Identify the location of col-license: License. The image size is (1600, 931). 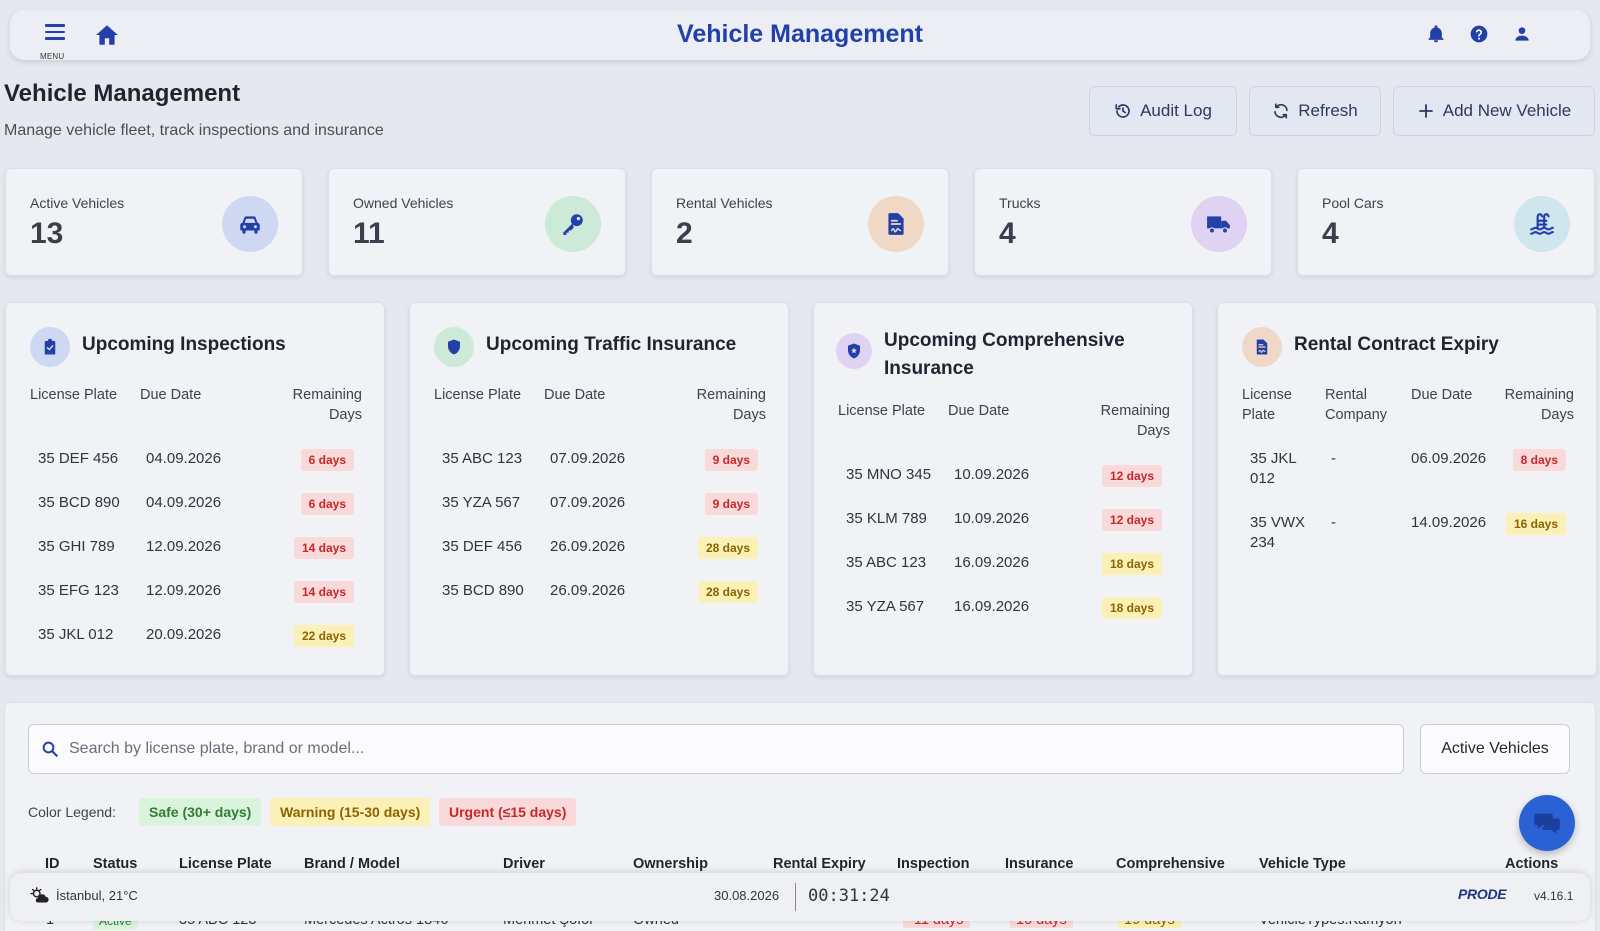
(1267, 395).